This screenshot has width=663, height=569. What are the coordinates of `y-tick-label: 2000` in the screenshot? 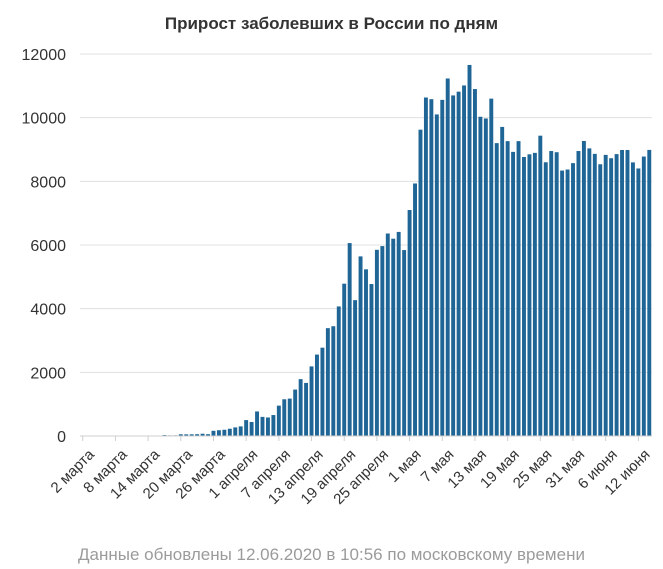 It's located at (48, 373).